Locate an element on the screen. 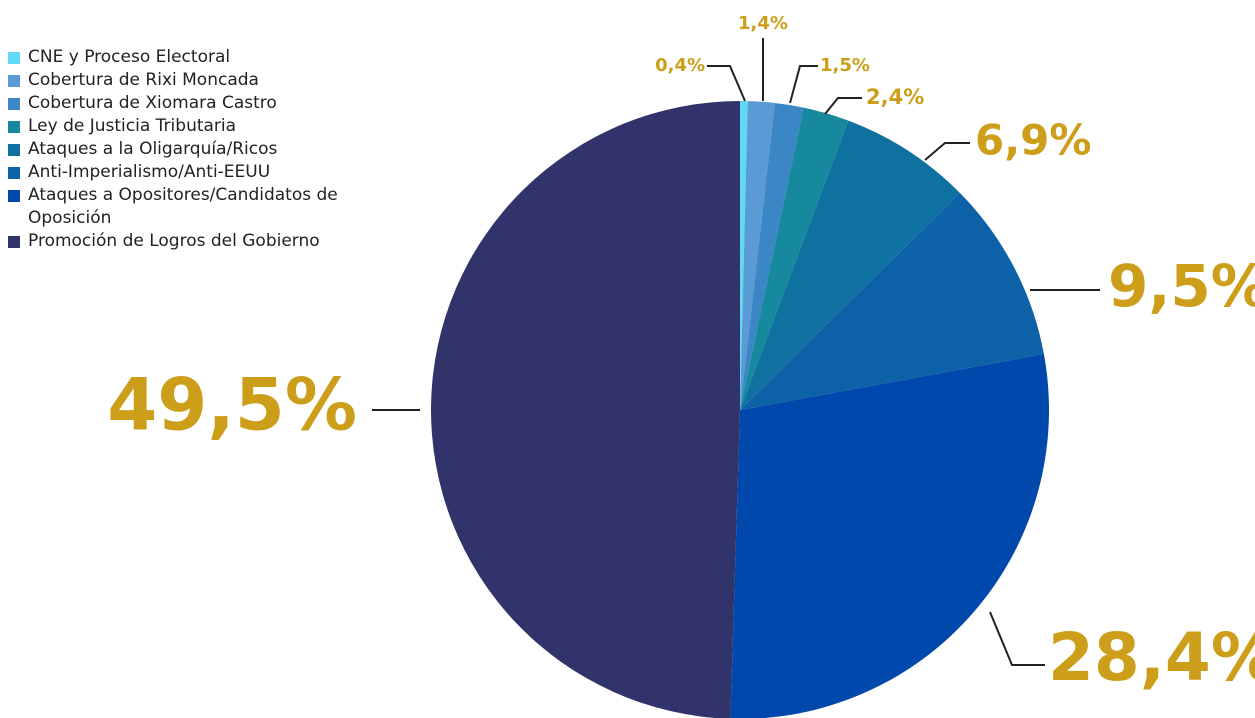  legend-item: Cobertura de Rixi Moncada is located at coordinates (203, 80).